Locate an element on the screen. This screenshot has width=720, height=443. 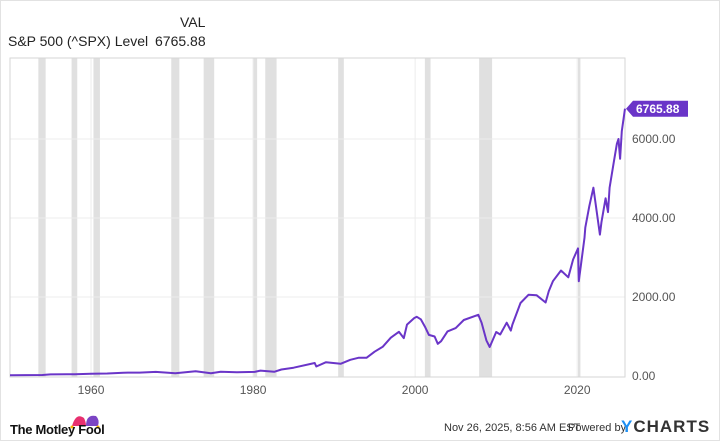
jester-hat-icon is located at coordinates (79, 421).